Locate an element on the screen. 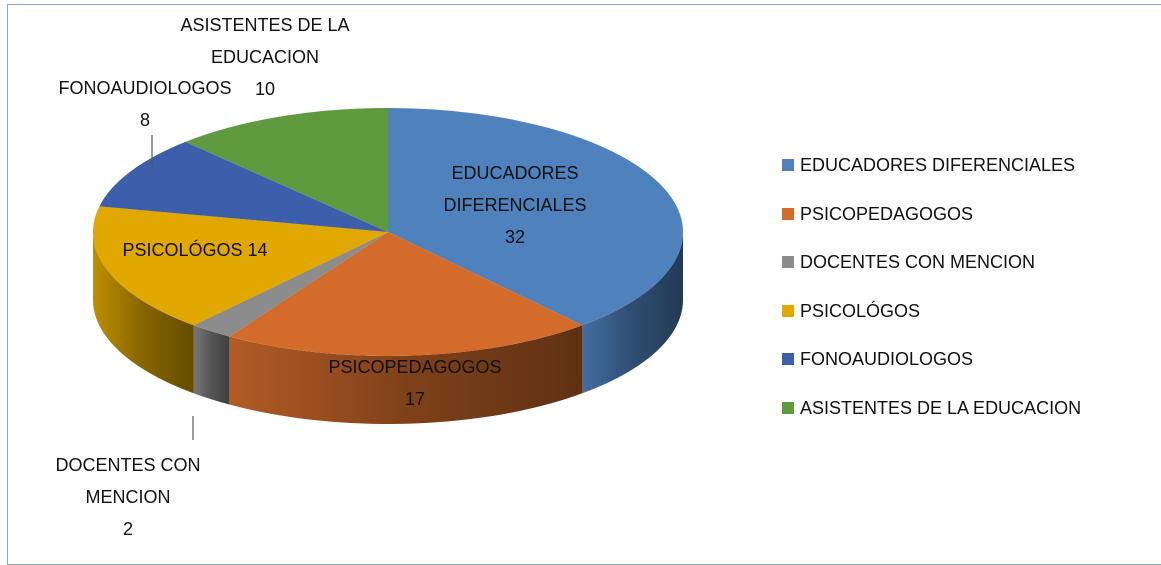  data-label-value: 8 is located at coordinates (144, 120).